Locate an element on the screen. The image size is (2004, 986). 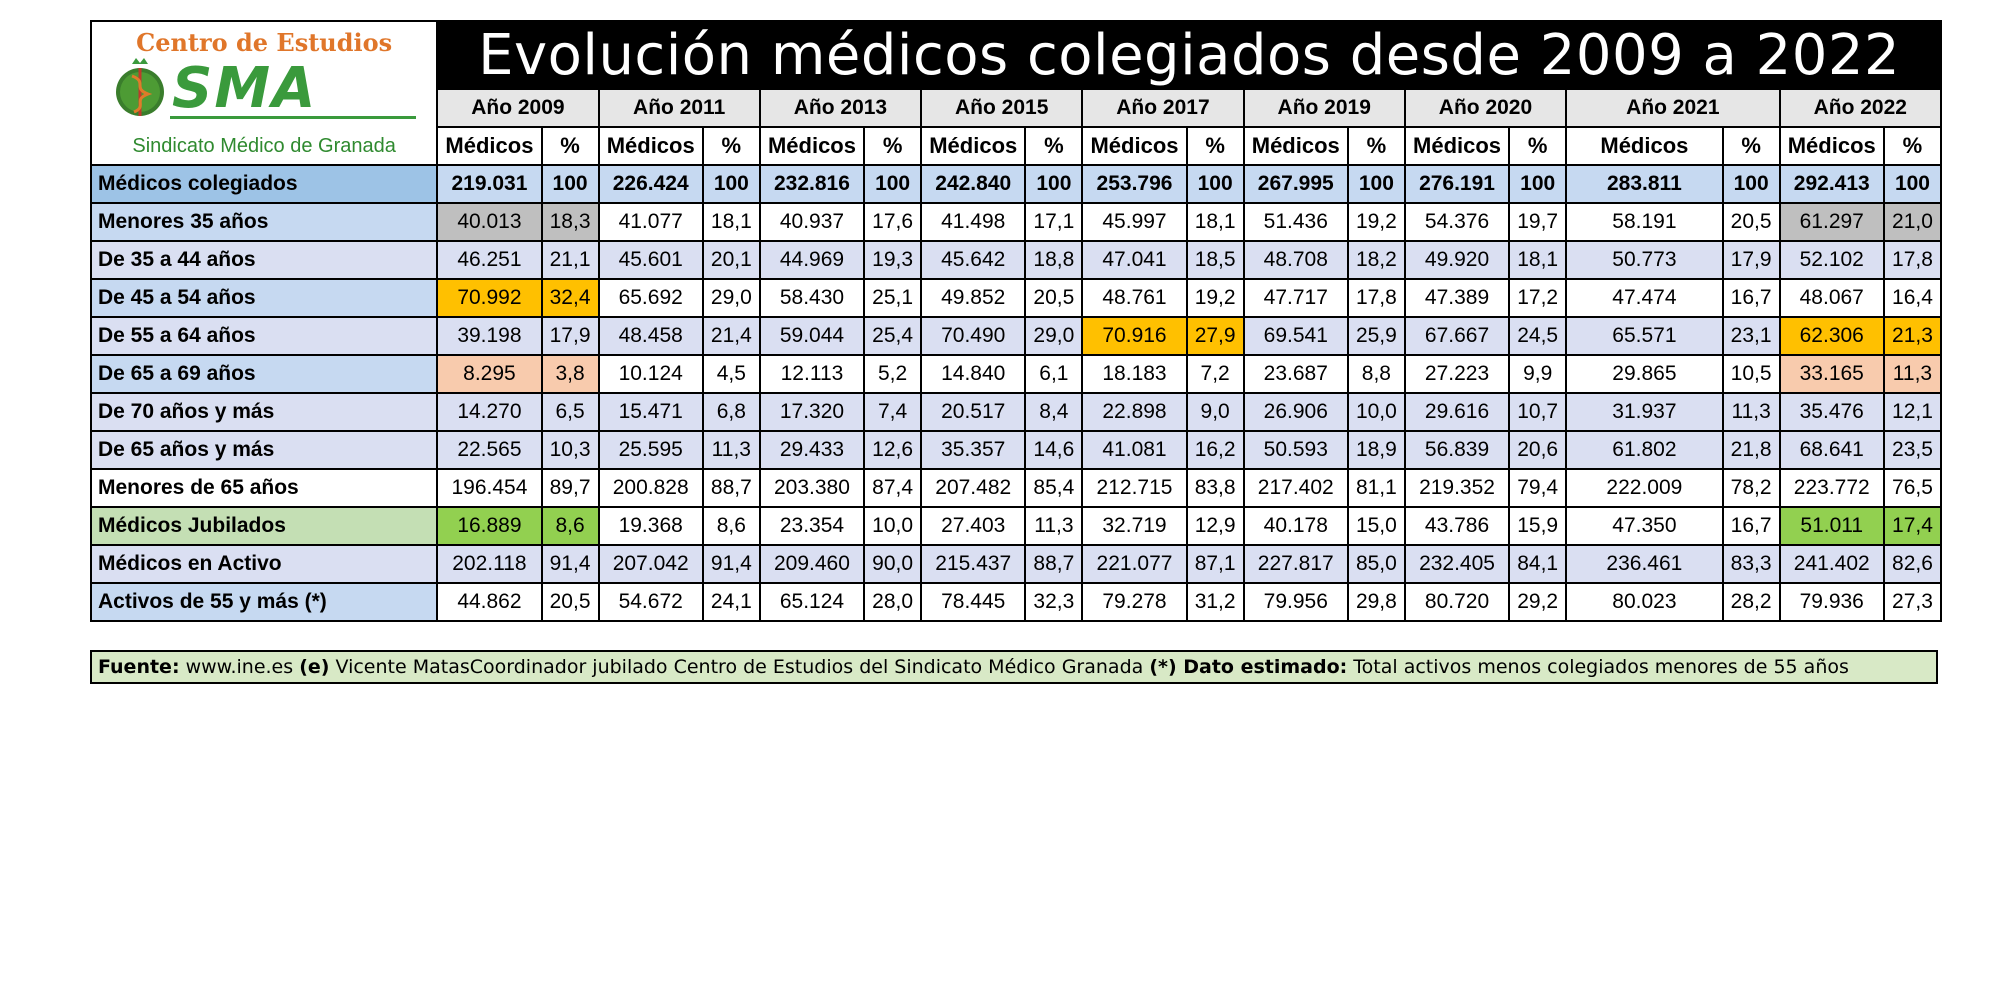
footnote-estimate-label: (*) Dato estimado: is located at coordinates (1248, 667).